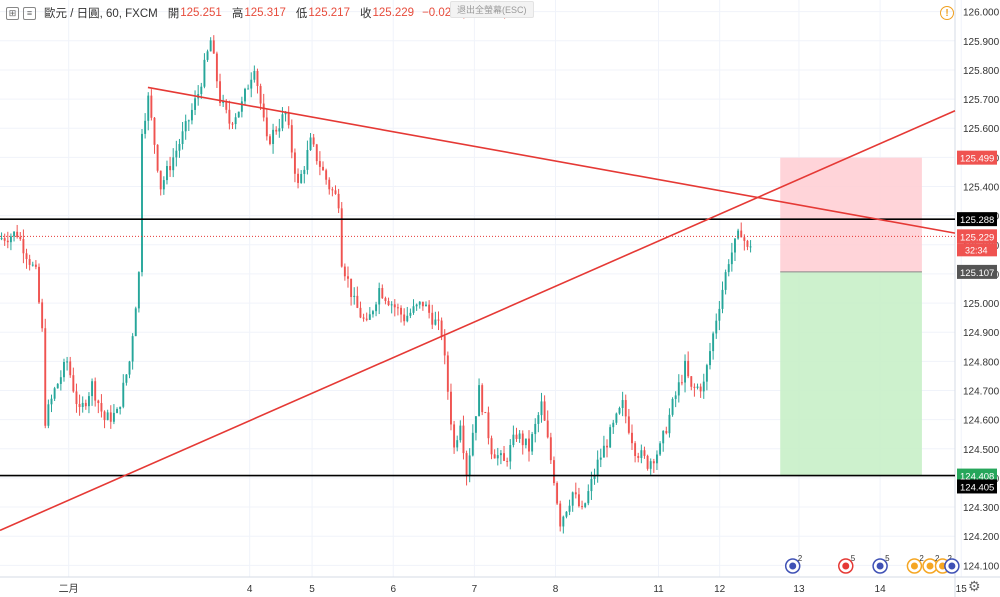  Describe the element at coordinates (301, 14) in the screenshot. I see `low-label: 低` at that location.